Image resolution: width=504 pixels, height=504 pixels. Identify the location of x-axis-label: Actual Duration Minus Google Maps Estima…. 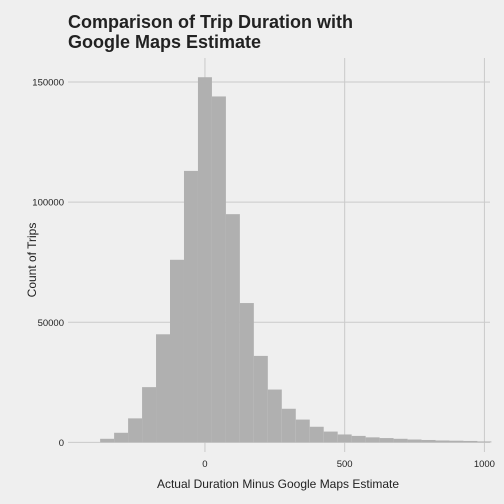
(278, 484).